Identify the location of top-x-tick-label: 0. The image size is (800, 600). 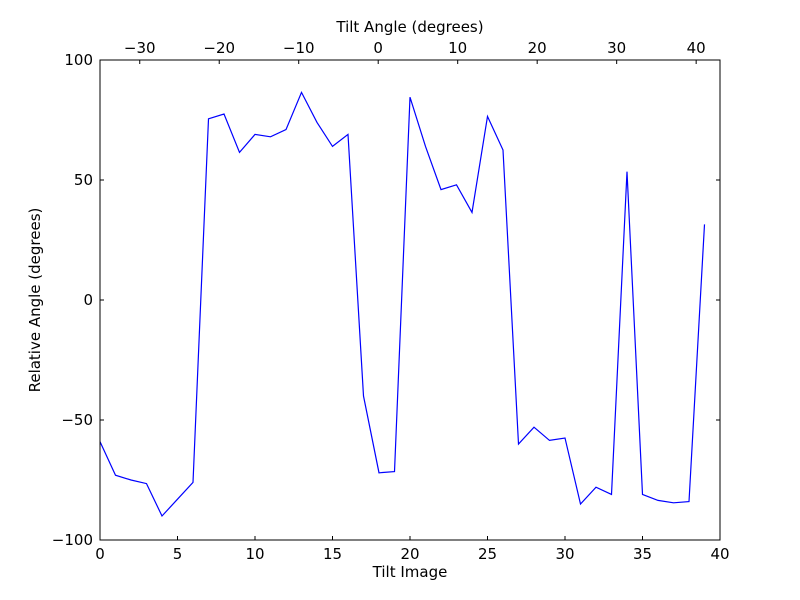
(378, 48).